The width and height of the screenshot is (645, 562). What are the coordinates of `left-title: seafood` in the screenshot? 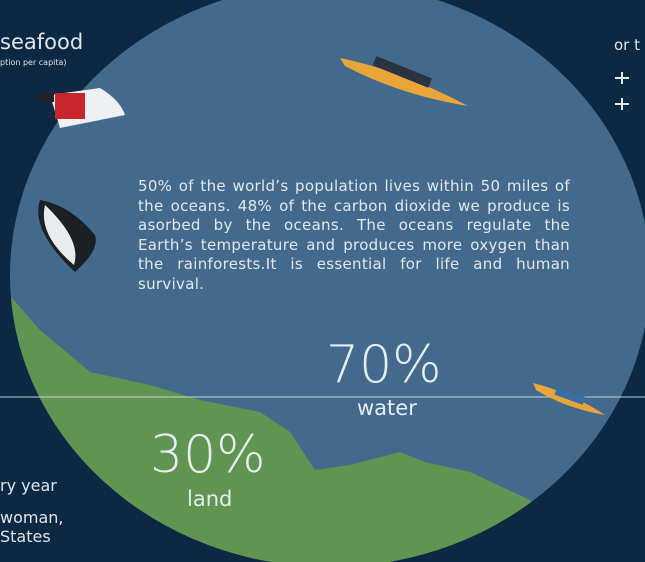 It's located at (42, 42).